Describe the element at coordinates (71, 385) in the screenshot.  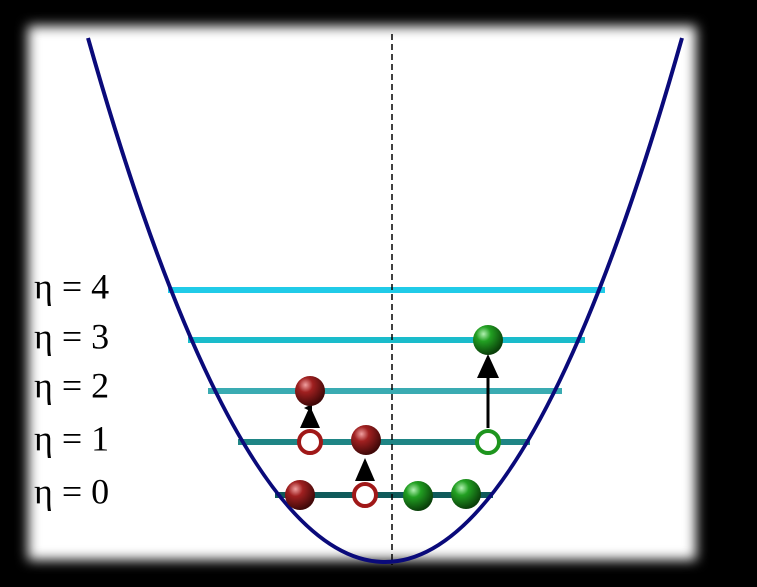
I see `level-label: η = 2` at that location.